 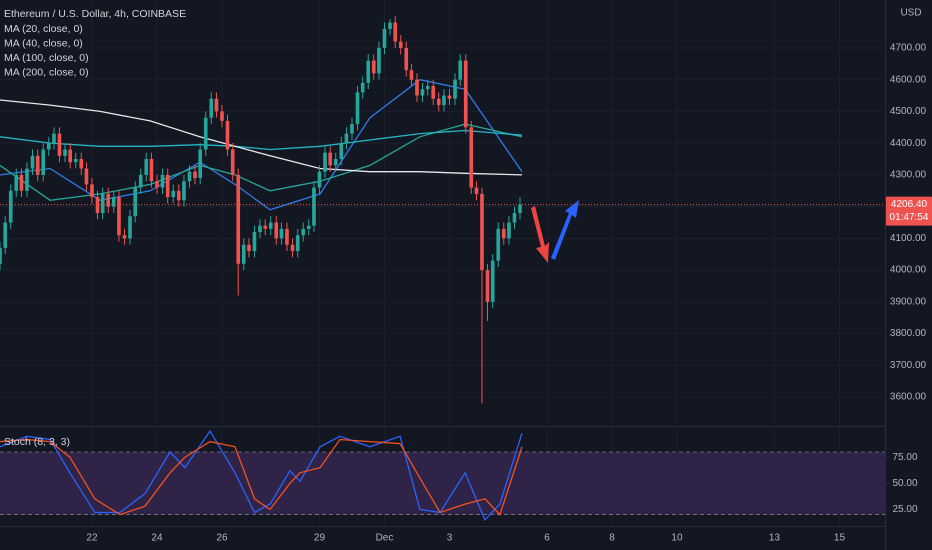 What do you see at coordinates (908, 397) in the screenshot?
I see `y-tick-label: 3600.00` at bounding box center [908, 397].